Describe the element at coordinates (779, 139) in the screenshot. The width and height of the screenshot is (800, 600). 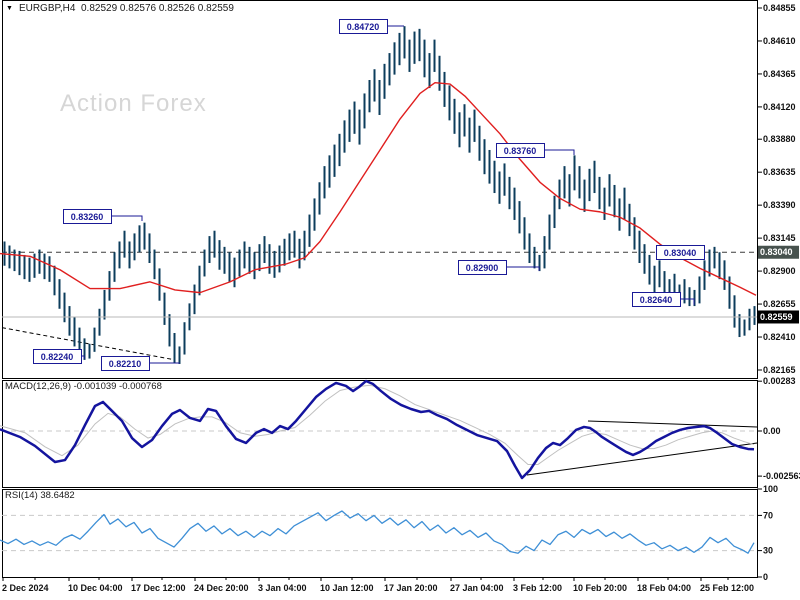
I see `price-axis-label: 0.83880` at that location.